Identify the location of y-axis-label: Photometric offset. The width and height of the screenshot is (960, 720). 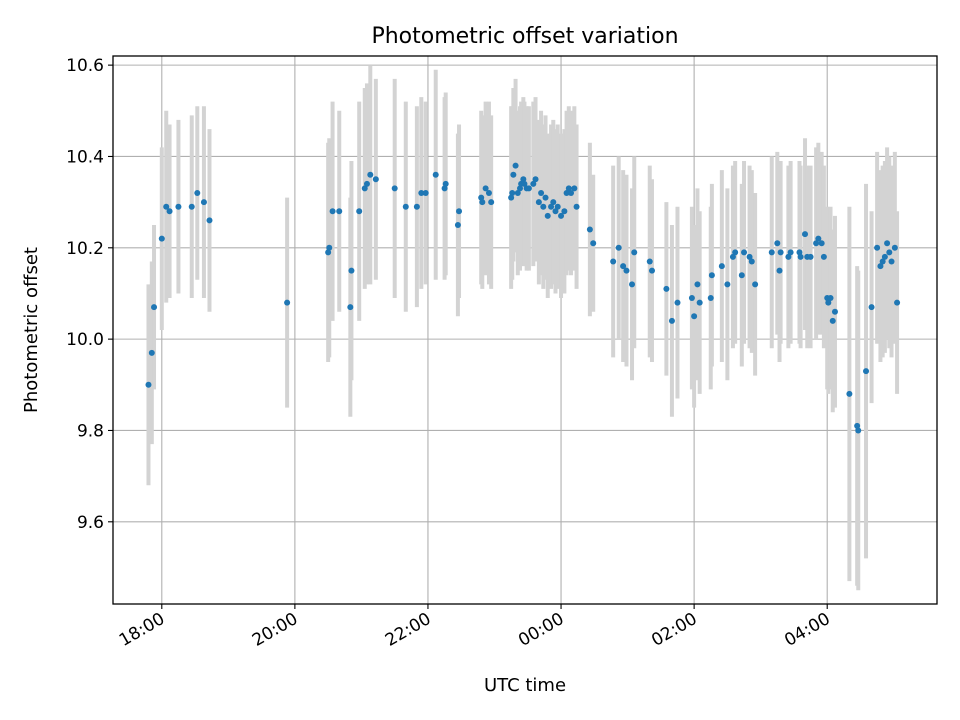
(31, 330).